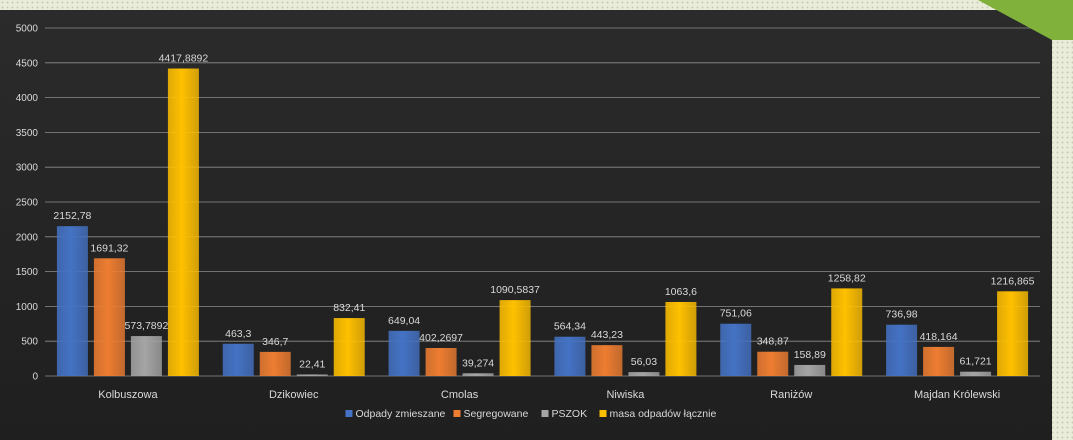  Describe the element at coordinates (607, 335) in the screenshot. I see `data-label: 443,23` at that location.